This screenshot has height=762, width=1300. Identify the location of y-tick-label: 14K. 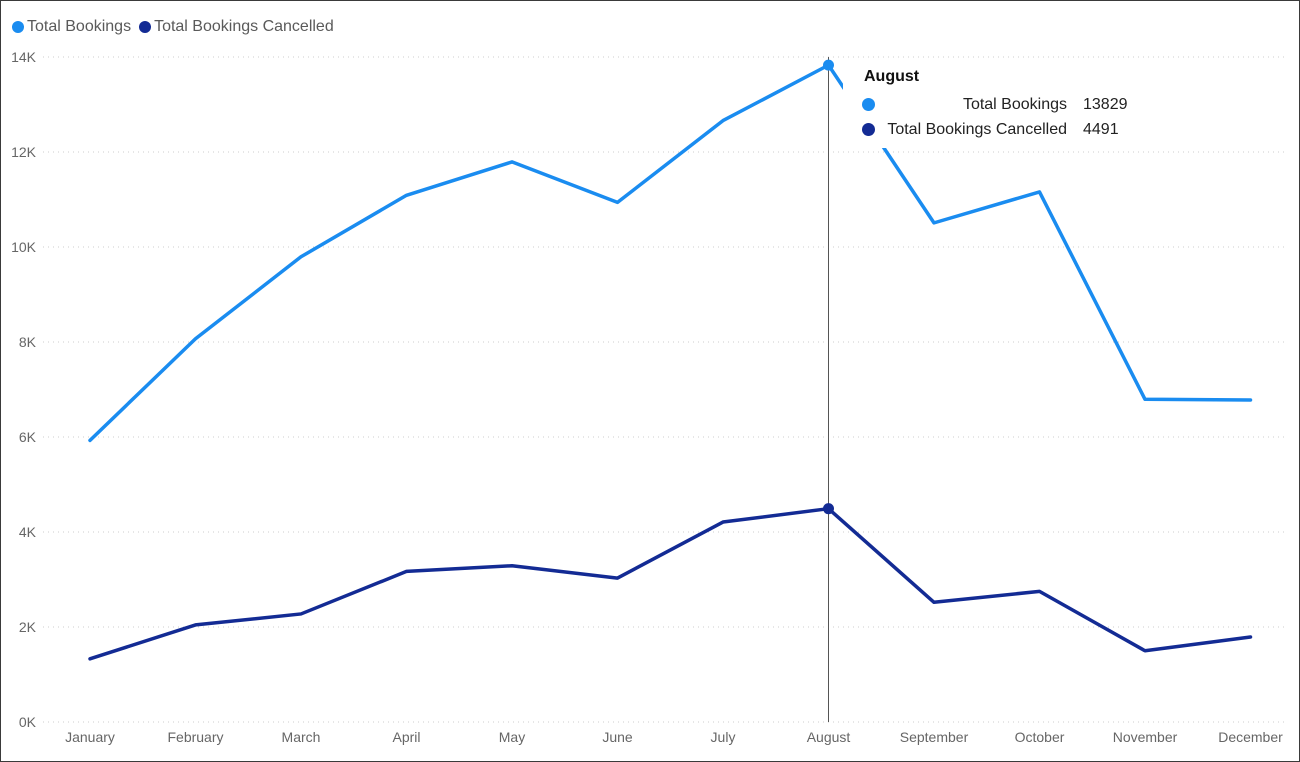
(24, 57).